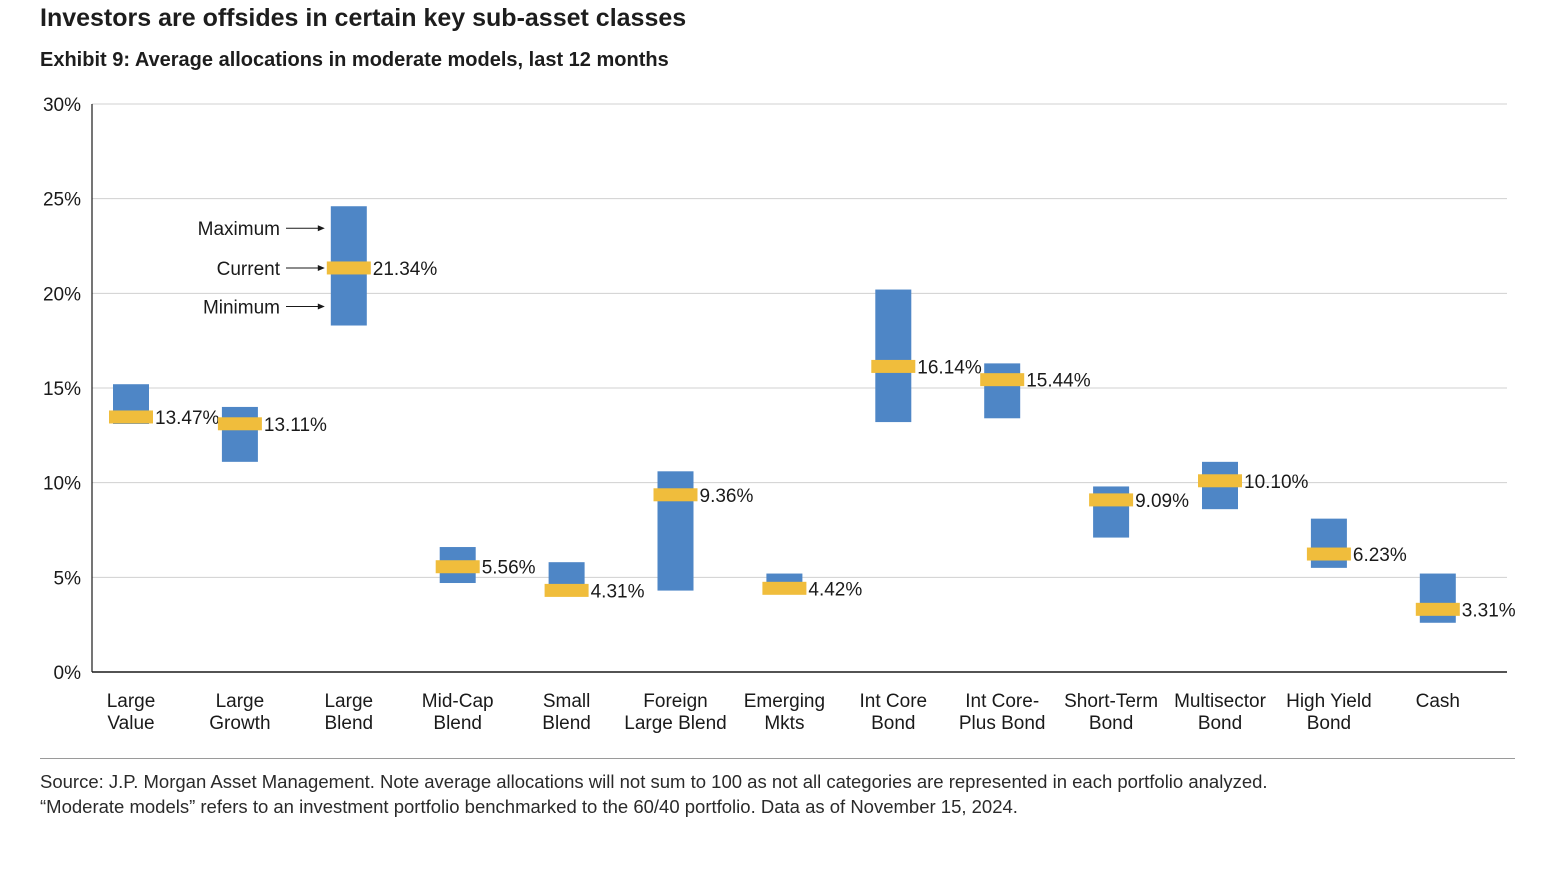 This screenshot has width=1543, height=880. Describe the element at coordinates (295, 425) in the screenshot. I see `current-value-label: 13.11%` at that location.